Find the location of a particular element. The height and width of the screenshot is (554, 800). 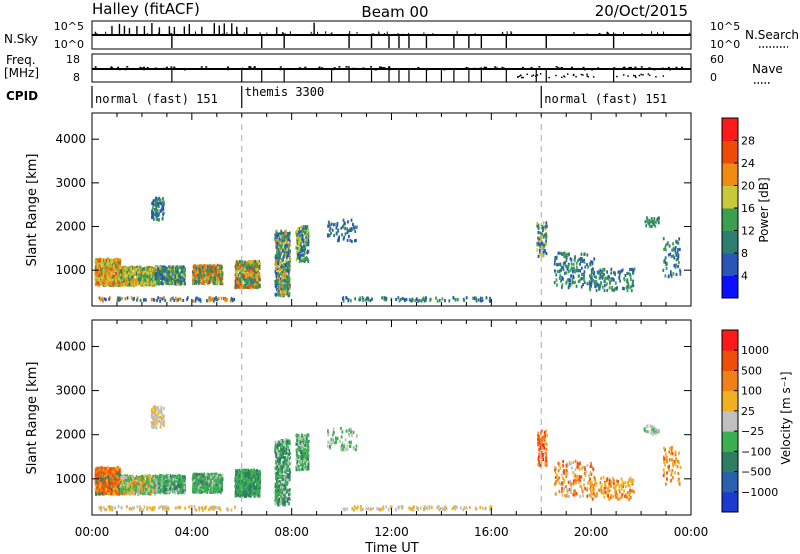

nsearch-label: N.Search is located at coordinates (772, 35).